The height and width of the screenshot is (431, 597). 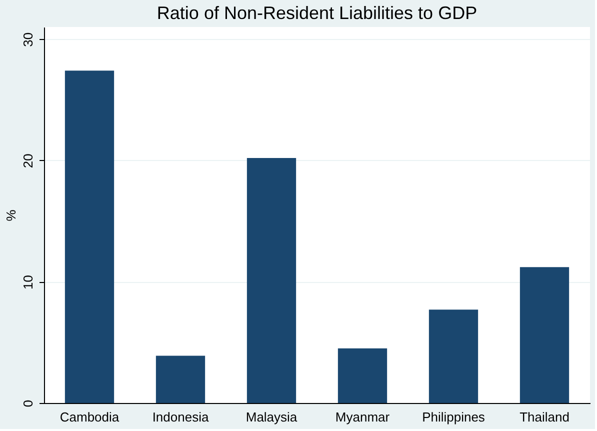 What do you see at coordinates (317, 13) in the screenshot?
I see `chart-title: Ratio of Non-Resident Liabilities to GDP` at bounding box center [317, 13].